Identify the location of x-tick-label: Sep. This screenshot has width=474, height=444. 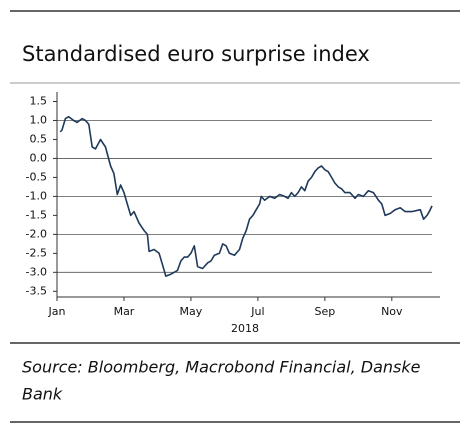
(324, 311).